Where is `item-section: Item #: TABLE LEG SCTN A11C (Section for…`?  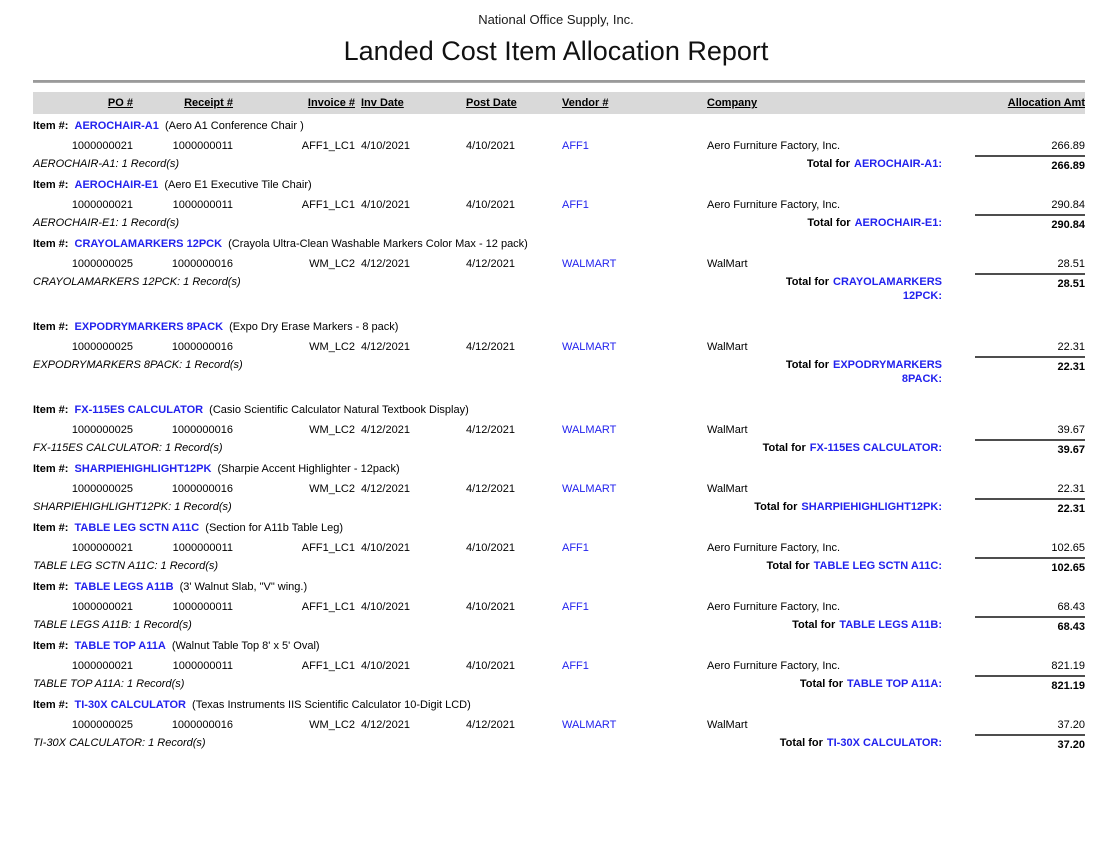 item-section: Item #: TABLE LEG SCTN A11C (Section for… is located at coordinates (559, 547).